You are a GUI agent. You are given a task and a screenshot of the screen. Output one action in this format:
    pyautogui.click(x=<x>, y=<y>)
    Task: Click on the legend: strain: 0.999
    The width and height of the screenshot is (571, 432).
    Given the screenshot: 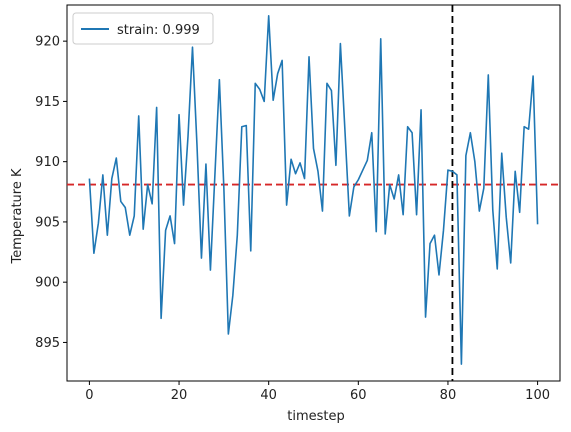 What is the action you would take?
    pyautogui.click(x=143, y=28)
    